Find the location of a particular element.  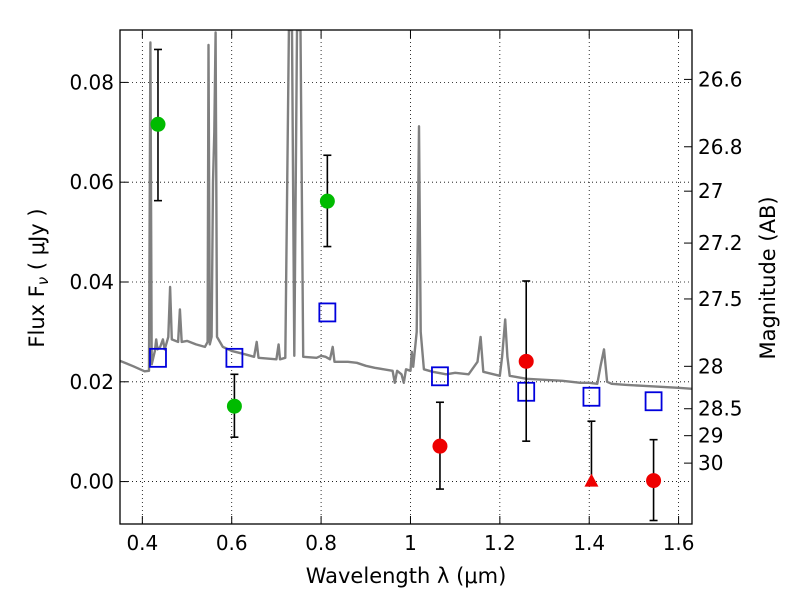

y-axis-title-subscript: ν is located at coordinates (43, 281).